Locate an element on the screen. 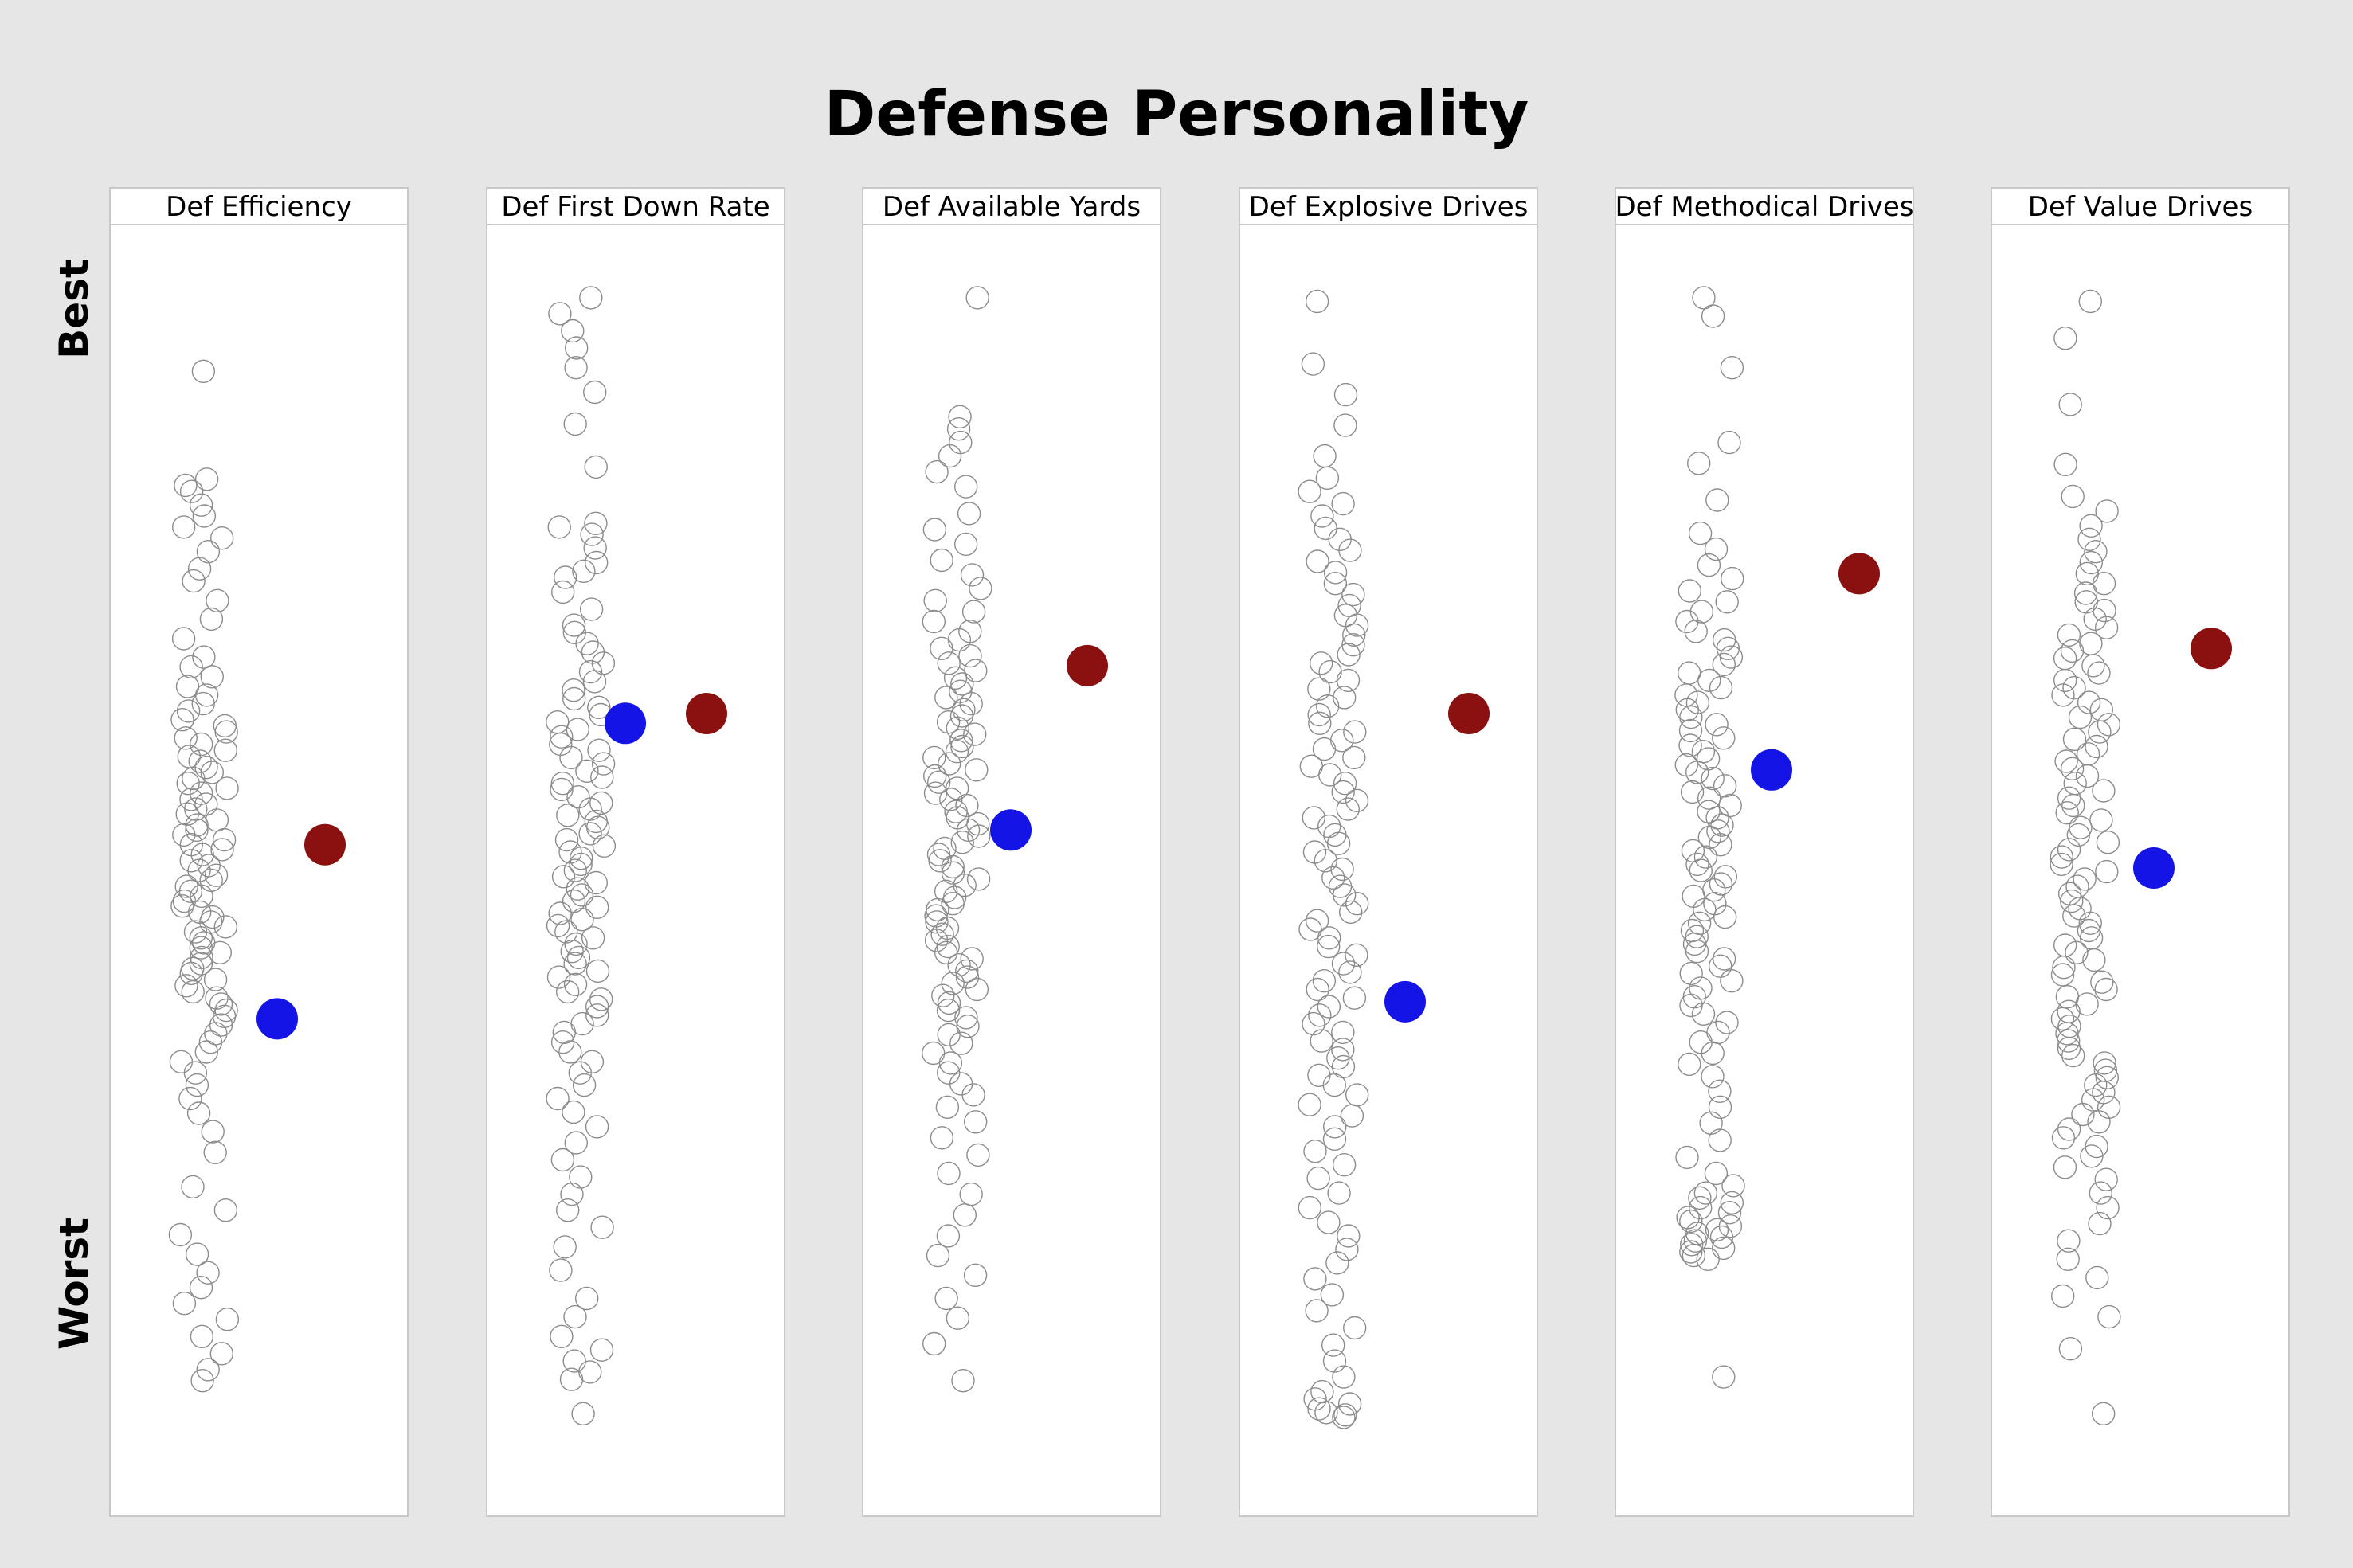 This screenshot has height=1568, width=2353. chart-title: Defense Personality is located at coordinates (1176, 115).